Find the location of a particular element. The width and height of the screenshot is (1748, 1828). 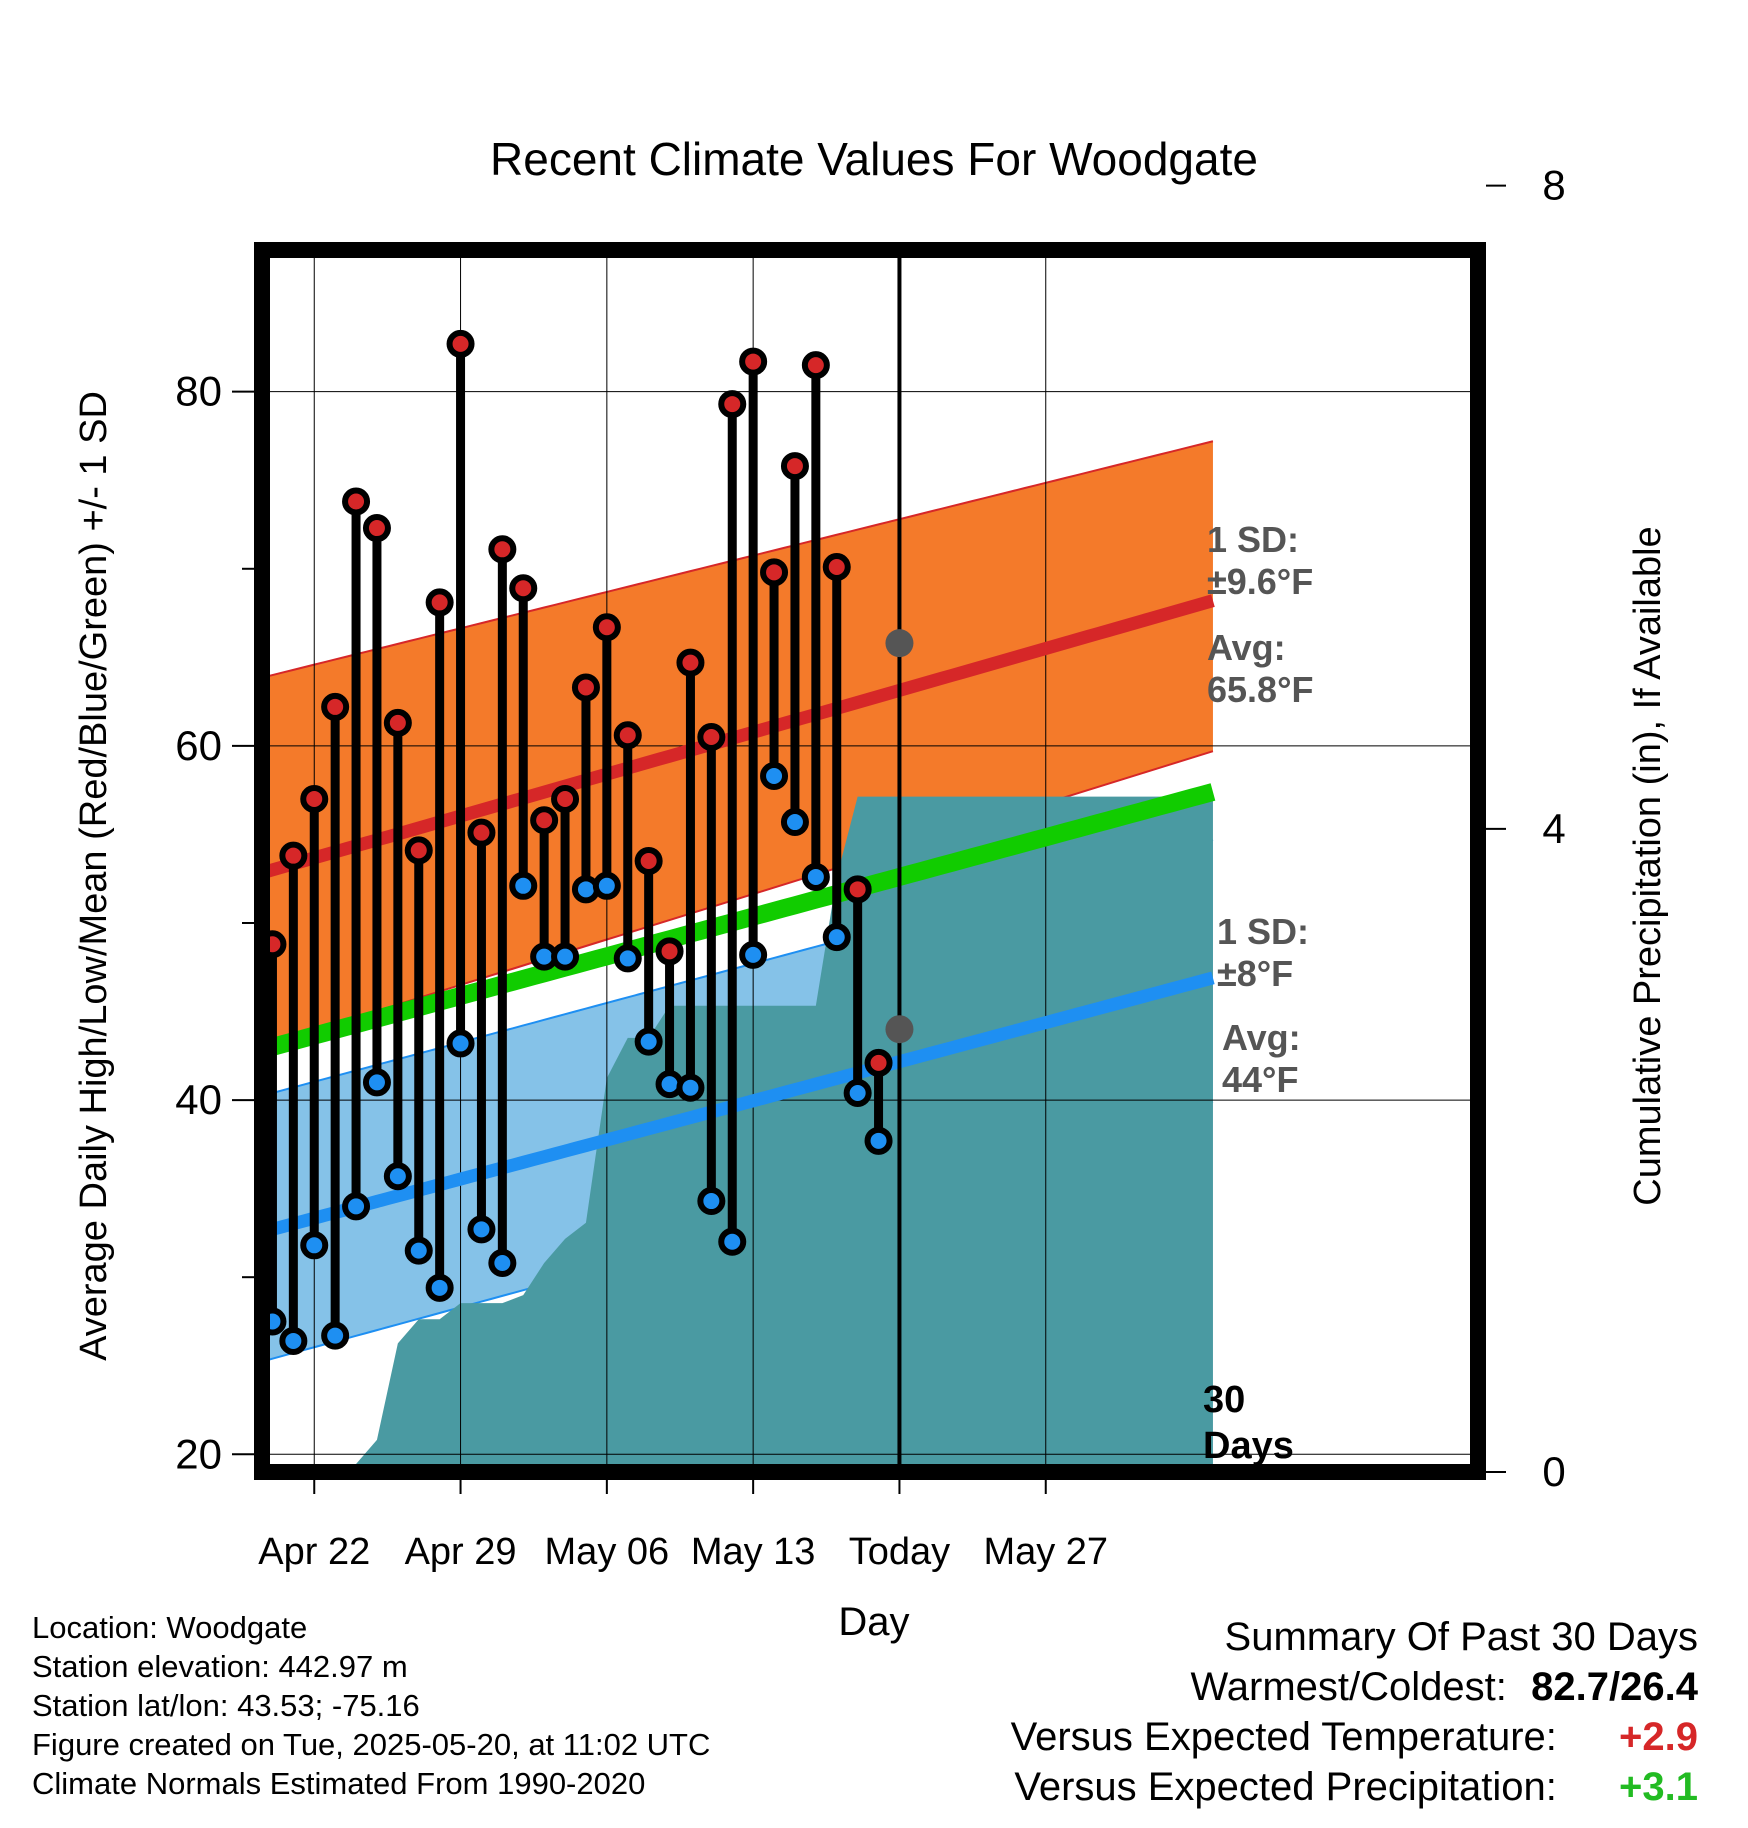

warmest-value: 82.7/26.4 is located at coordinates (1614, 1687).